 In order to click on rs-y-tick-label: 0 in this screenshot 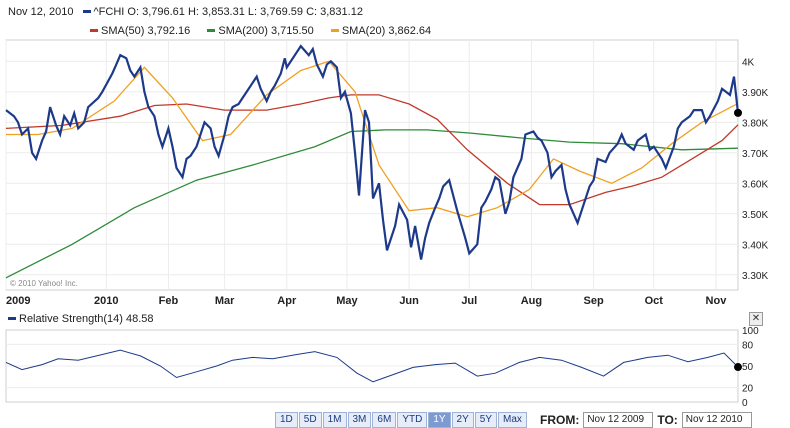, I will do `click(745, 403)`.